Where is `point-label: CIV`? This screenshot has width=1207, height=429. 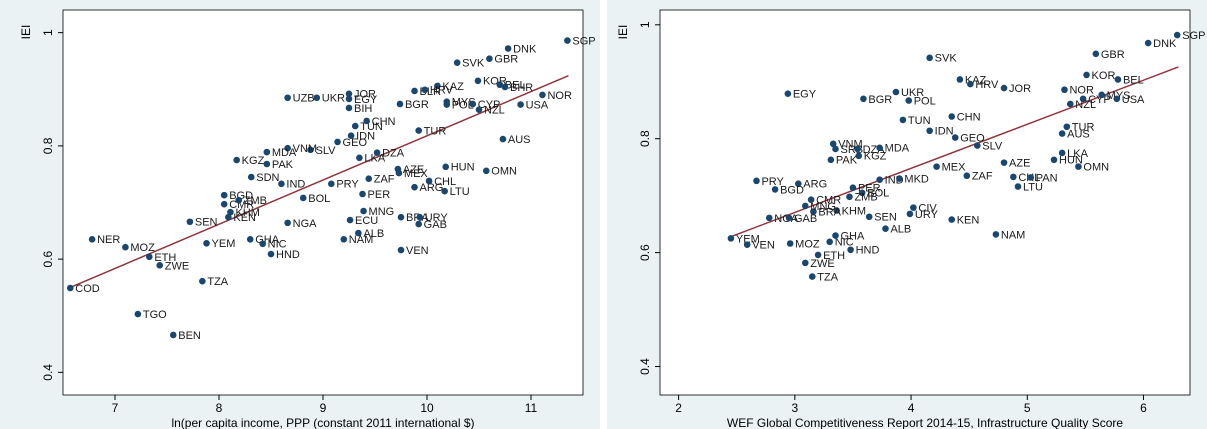
point-label: CIV is located at coordinates (927, 209).